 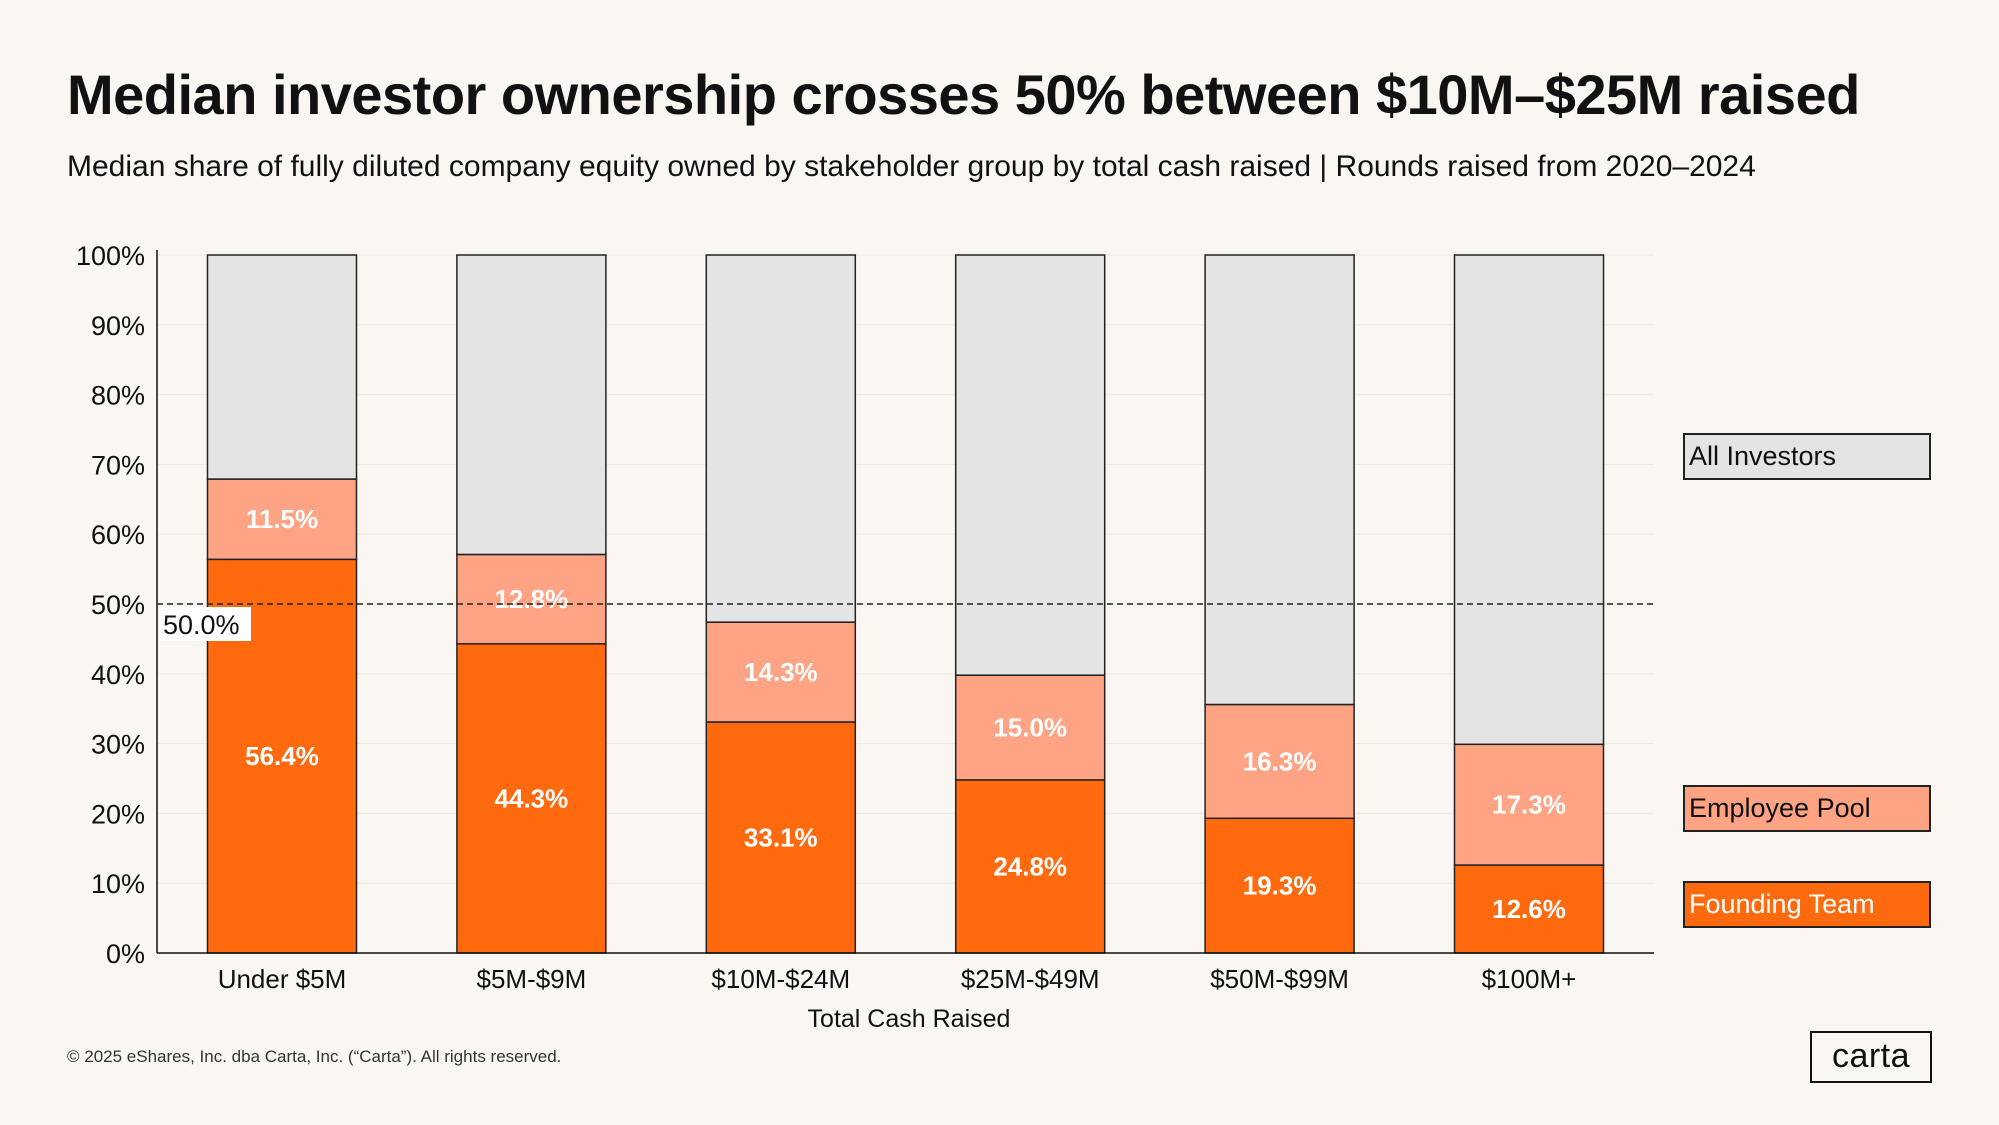 I want to click on reference-label-bg, so click(x=205, y=624).